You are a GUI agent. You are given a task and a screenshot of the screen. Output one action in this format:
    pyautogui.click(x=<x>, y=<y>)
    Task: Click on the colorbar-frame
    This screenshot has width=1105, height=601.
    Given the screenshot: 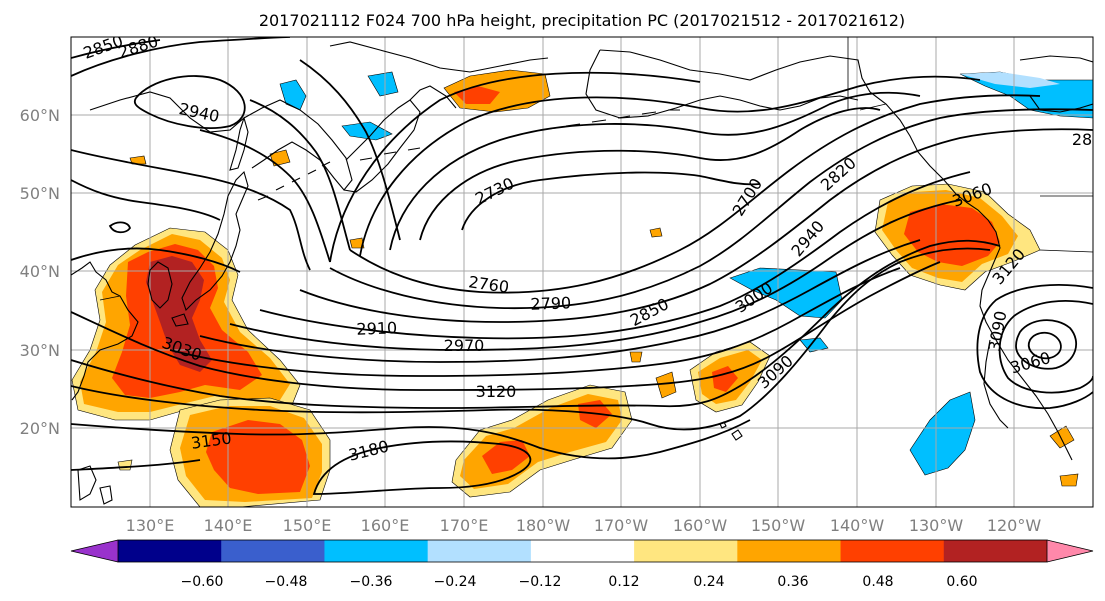 What is the action you would take?
    pyautogui.click(x=582, y=551)
    